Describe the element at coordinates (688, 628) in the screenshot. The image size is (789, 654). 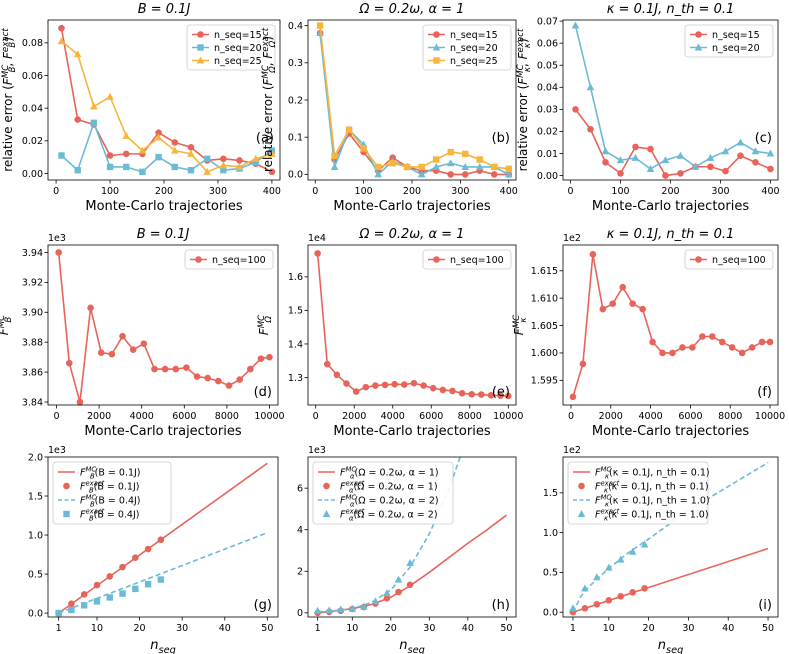
I see `x-tick-label: 30` at that location.